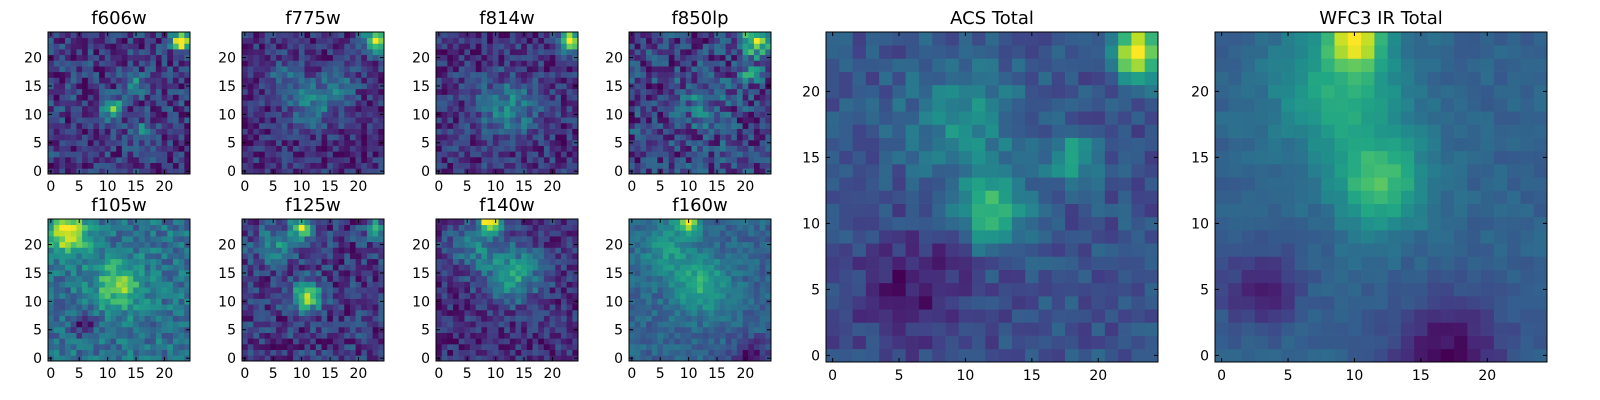 This screenshot has width=1600, height=400. I want to click on x-tick-label: 0, so click(438, 374).